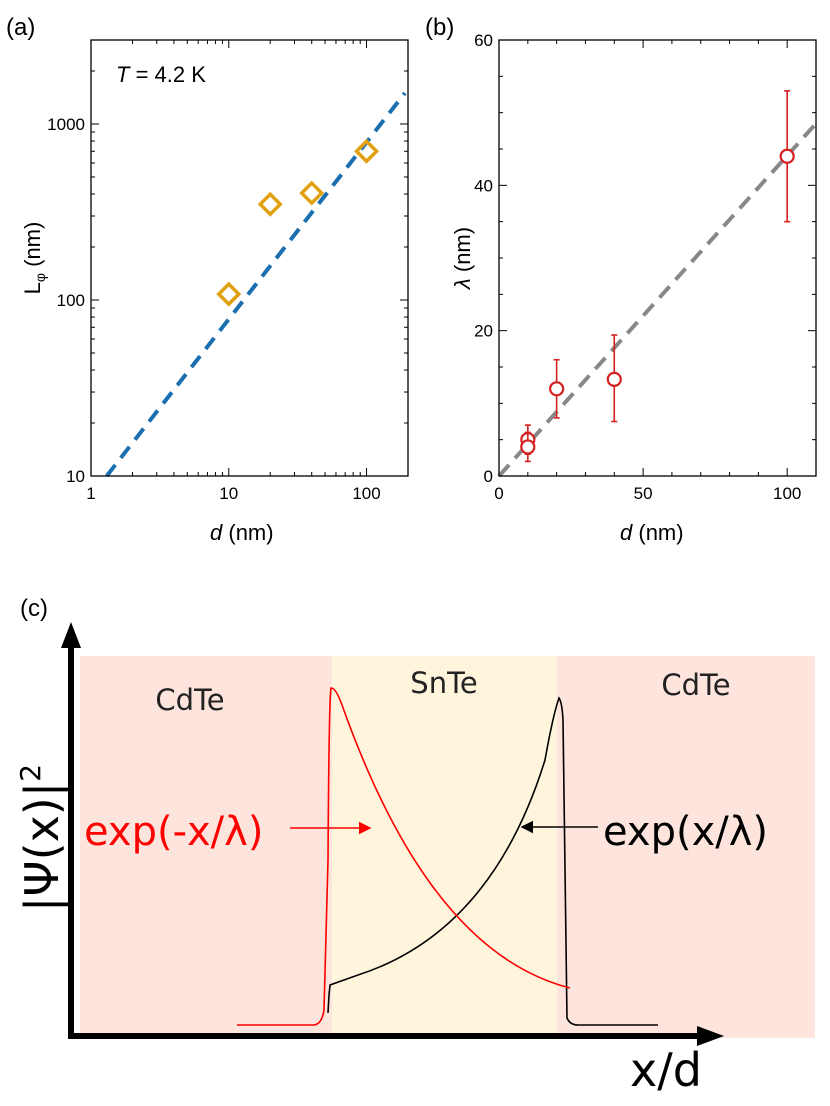 The image size is (830, 1106). I want to click on wavefunction-right-curve, so click(492, 861).